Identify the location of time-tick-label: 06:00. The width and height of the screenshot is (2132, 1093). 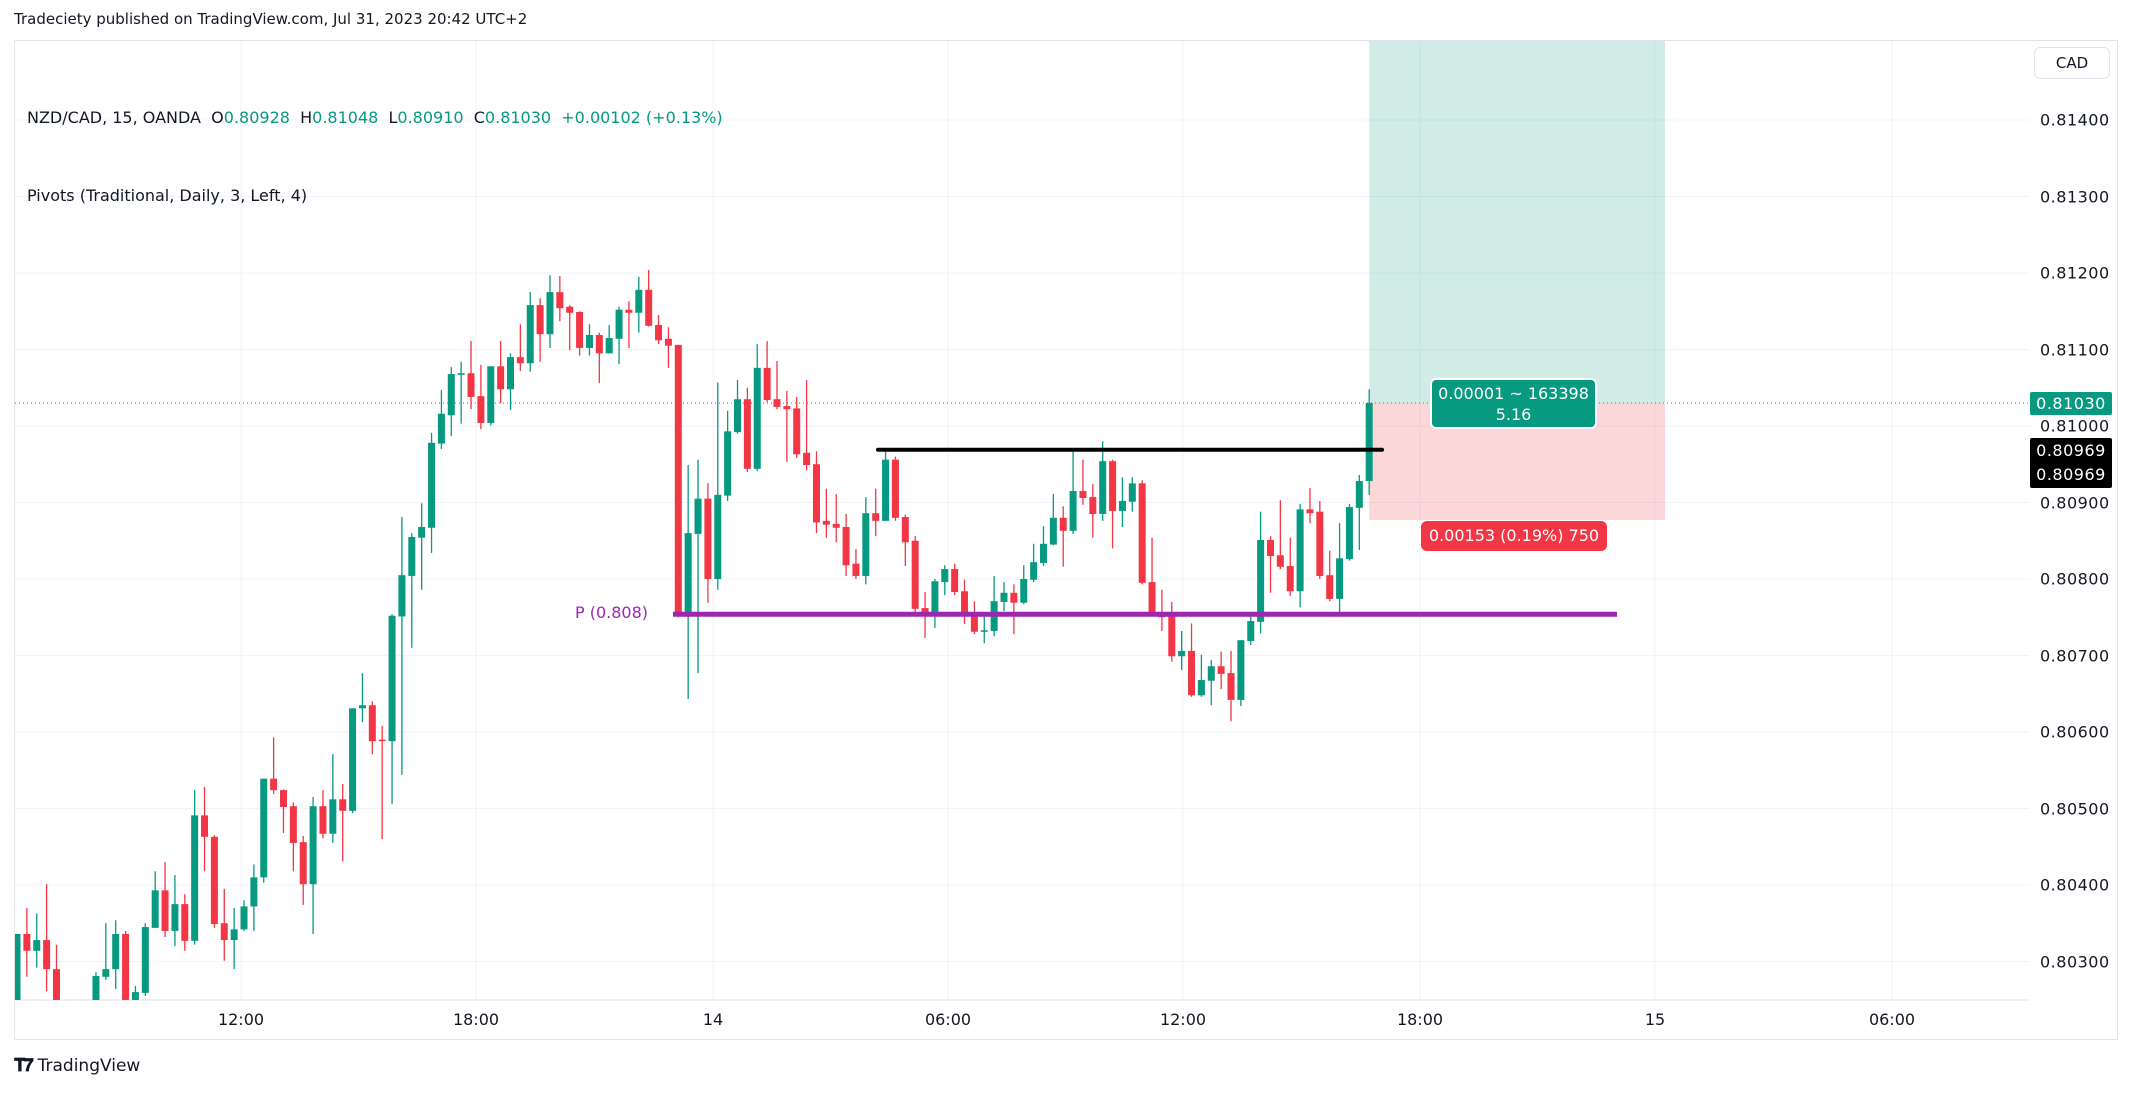
(1892, 1019).